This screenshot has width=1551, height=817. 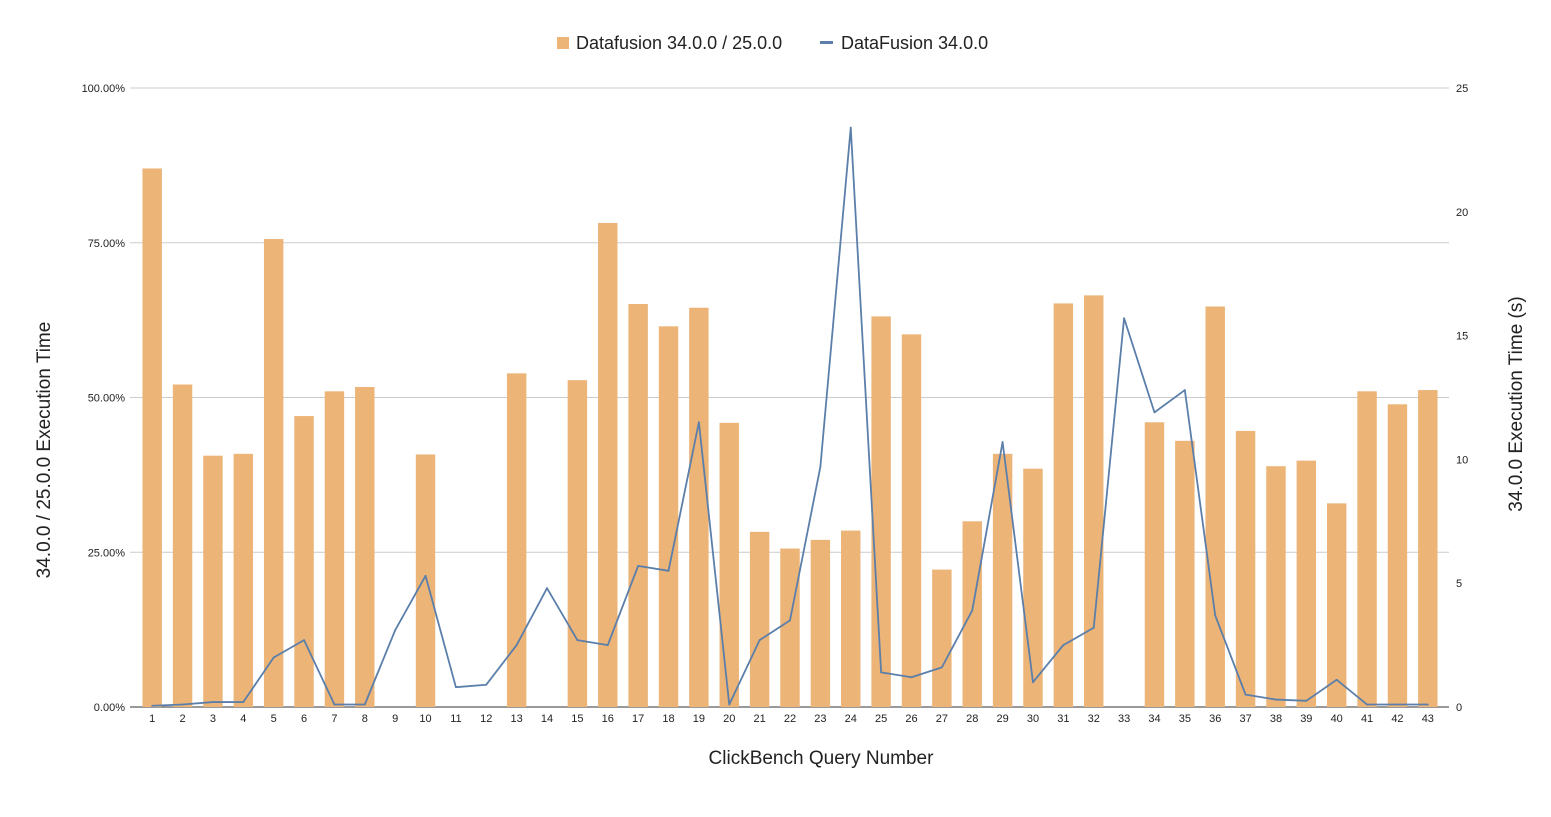 What do you see at coordinates (820, 719) in the screenshot?
I see `x-tick-label: 23` at bounding box center [820, 719].